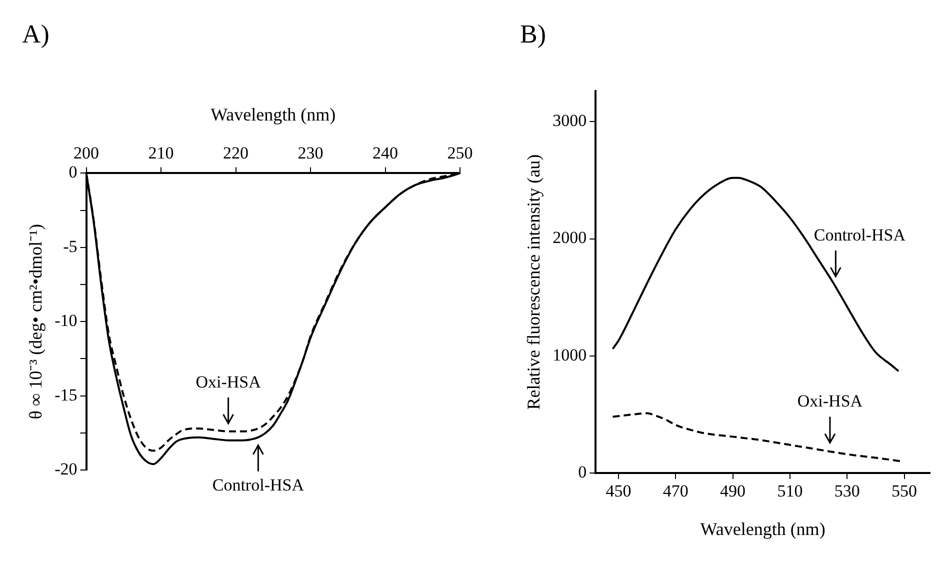 The image size is (945, 565). I want to click on x-tick-label: 240, so click(385, 152).